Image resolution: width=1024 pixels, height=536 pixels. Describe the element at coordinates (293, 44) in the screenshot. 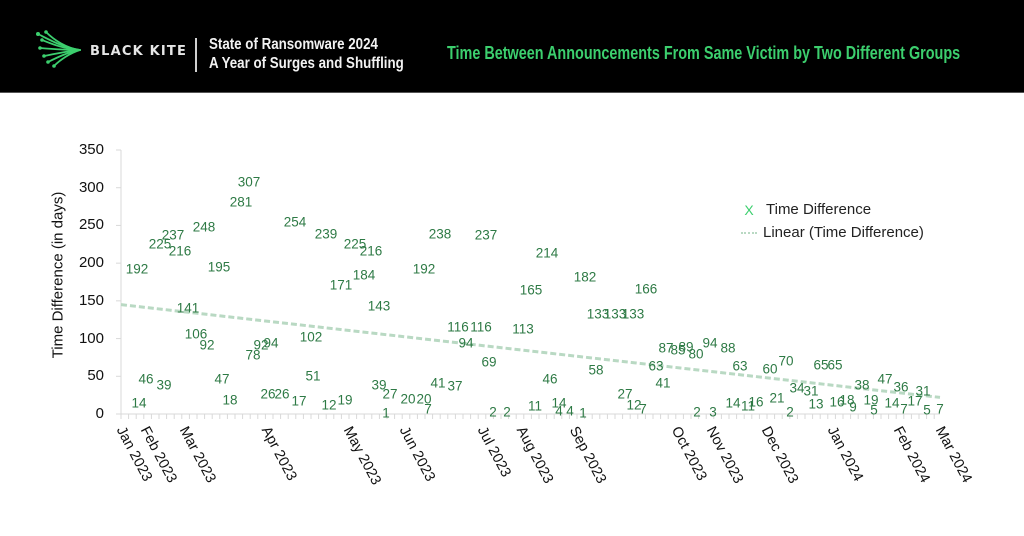

I see `report-title-line1: State of Ransomware 2024` at that location.